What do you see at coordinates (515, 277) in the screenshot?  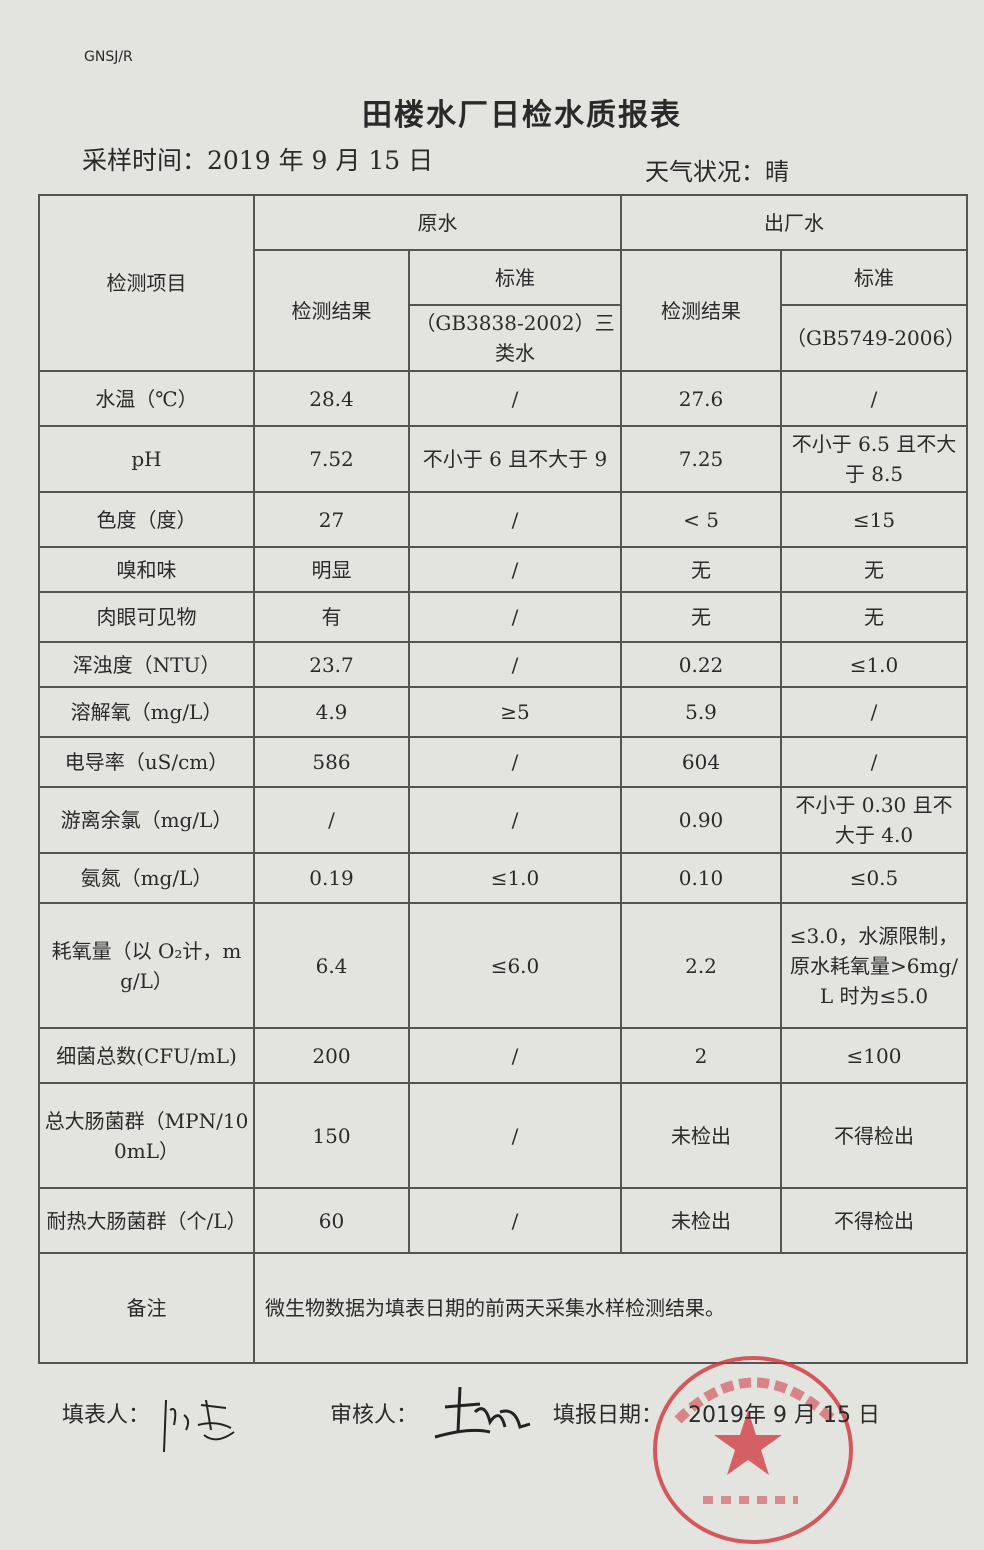 I see `header-raw-standard: 标准` at bounding box center [515, 277].